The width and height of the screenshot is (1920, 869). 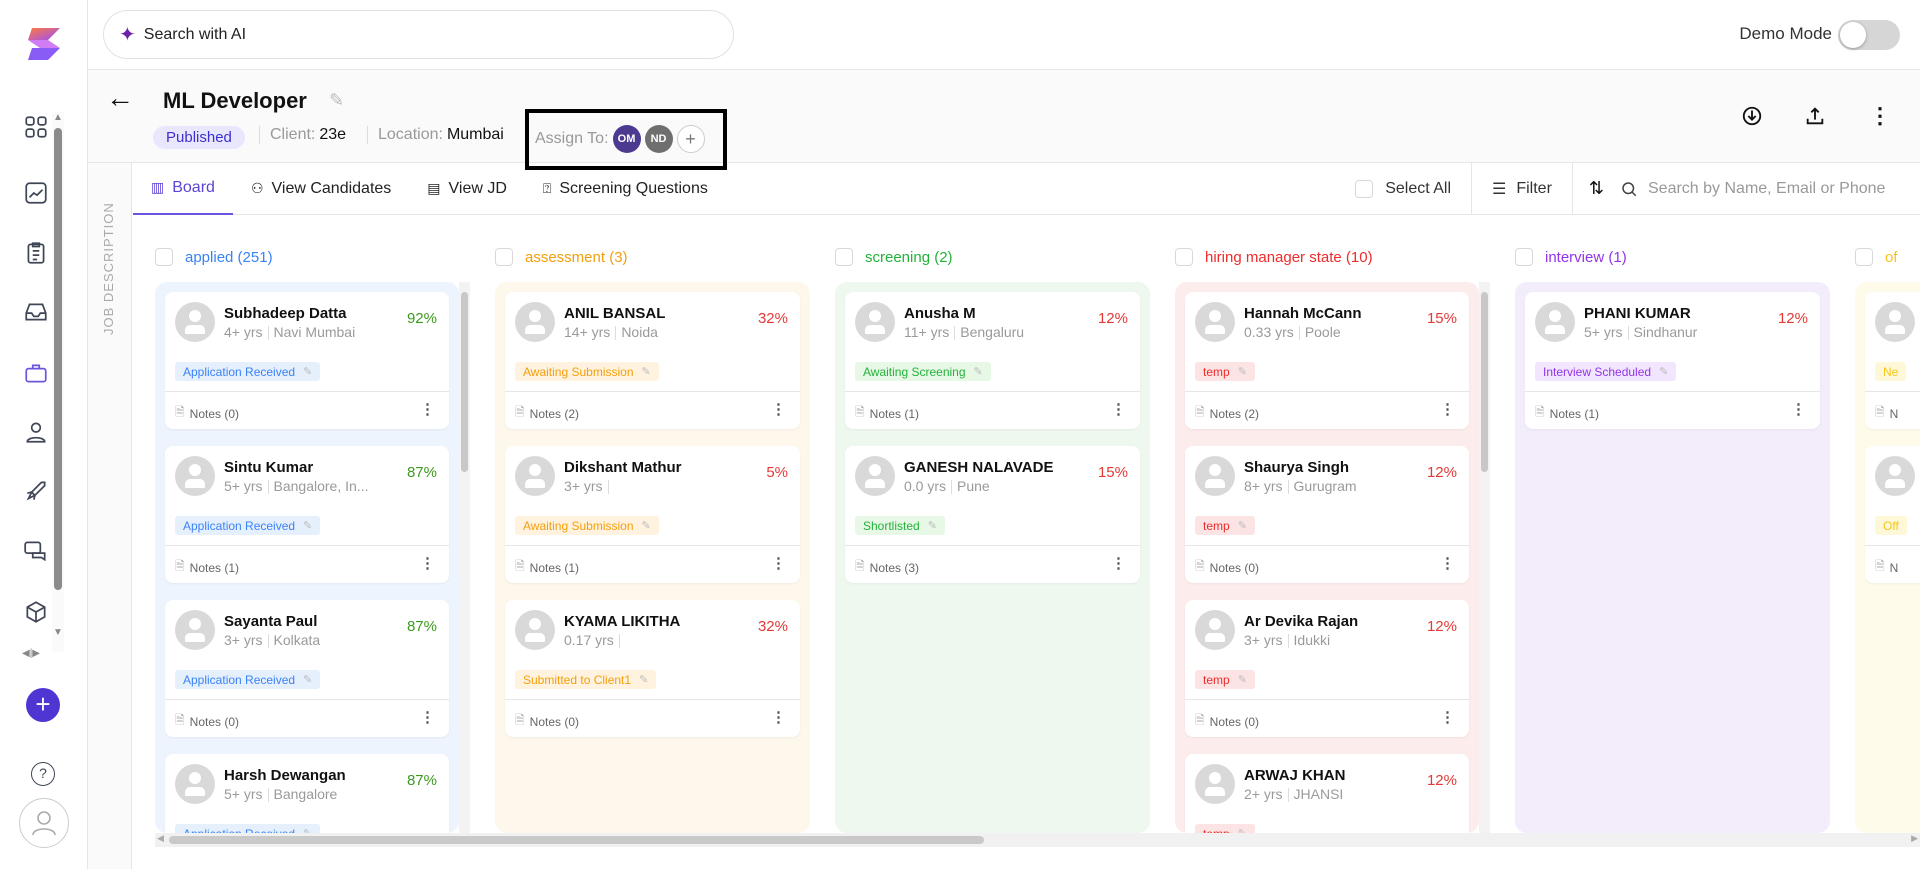 I want to click on notes-button: 🗎 N, so click(x=1886, y=413).